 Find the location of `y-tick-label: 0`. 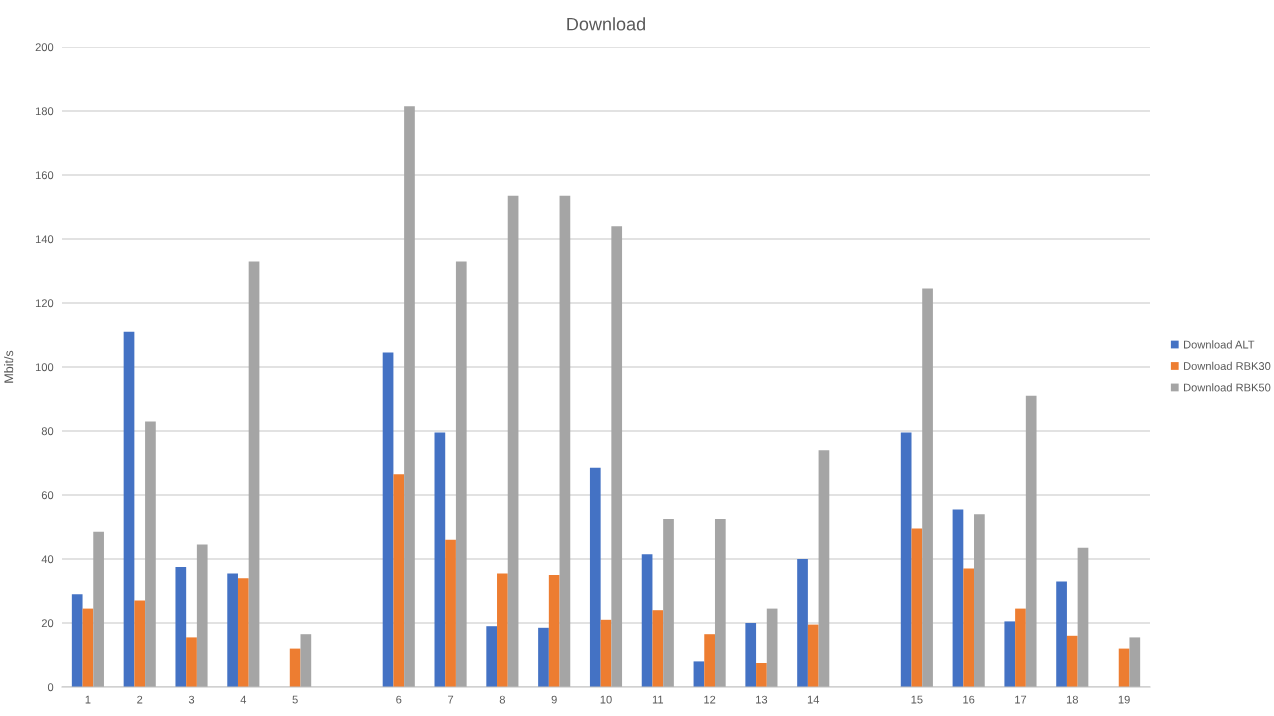

y-tick-label: 0 is located at coordinates (50, 687).